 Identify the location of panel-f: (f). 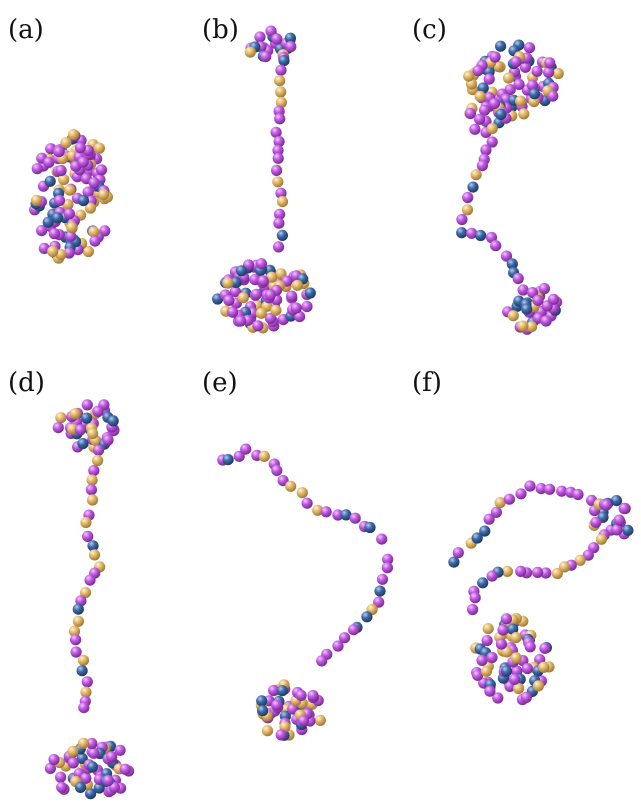
(523, 537).